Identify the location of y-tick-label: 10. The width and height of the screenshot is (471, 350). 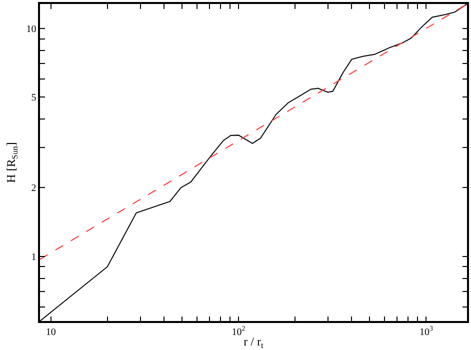
(31, 29).